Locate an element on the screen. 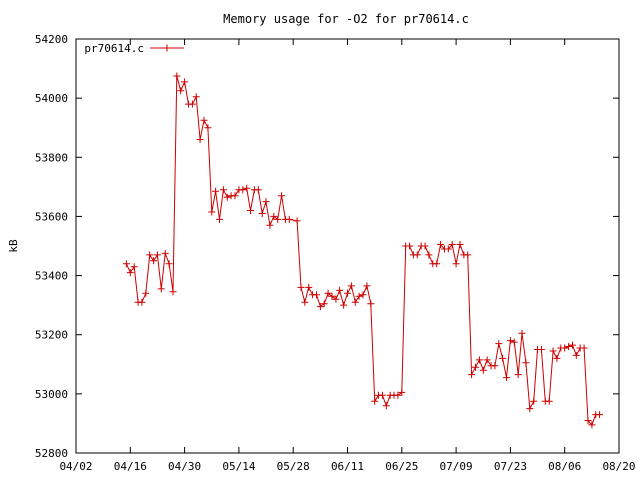 The image size is (640, 480). legend: pr70614.c is located at coordinates (134, 48).